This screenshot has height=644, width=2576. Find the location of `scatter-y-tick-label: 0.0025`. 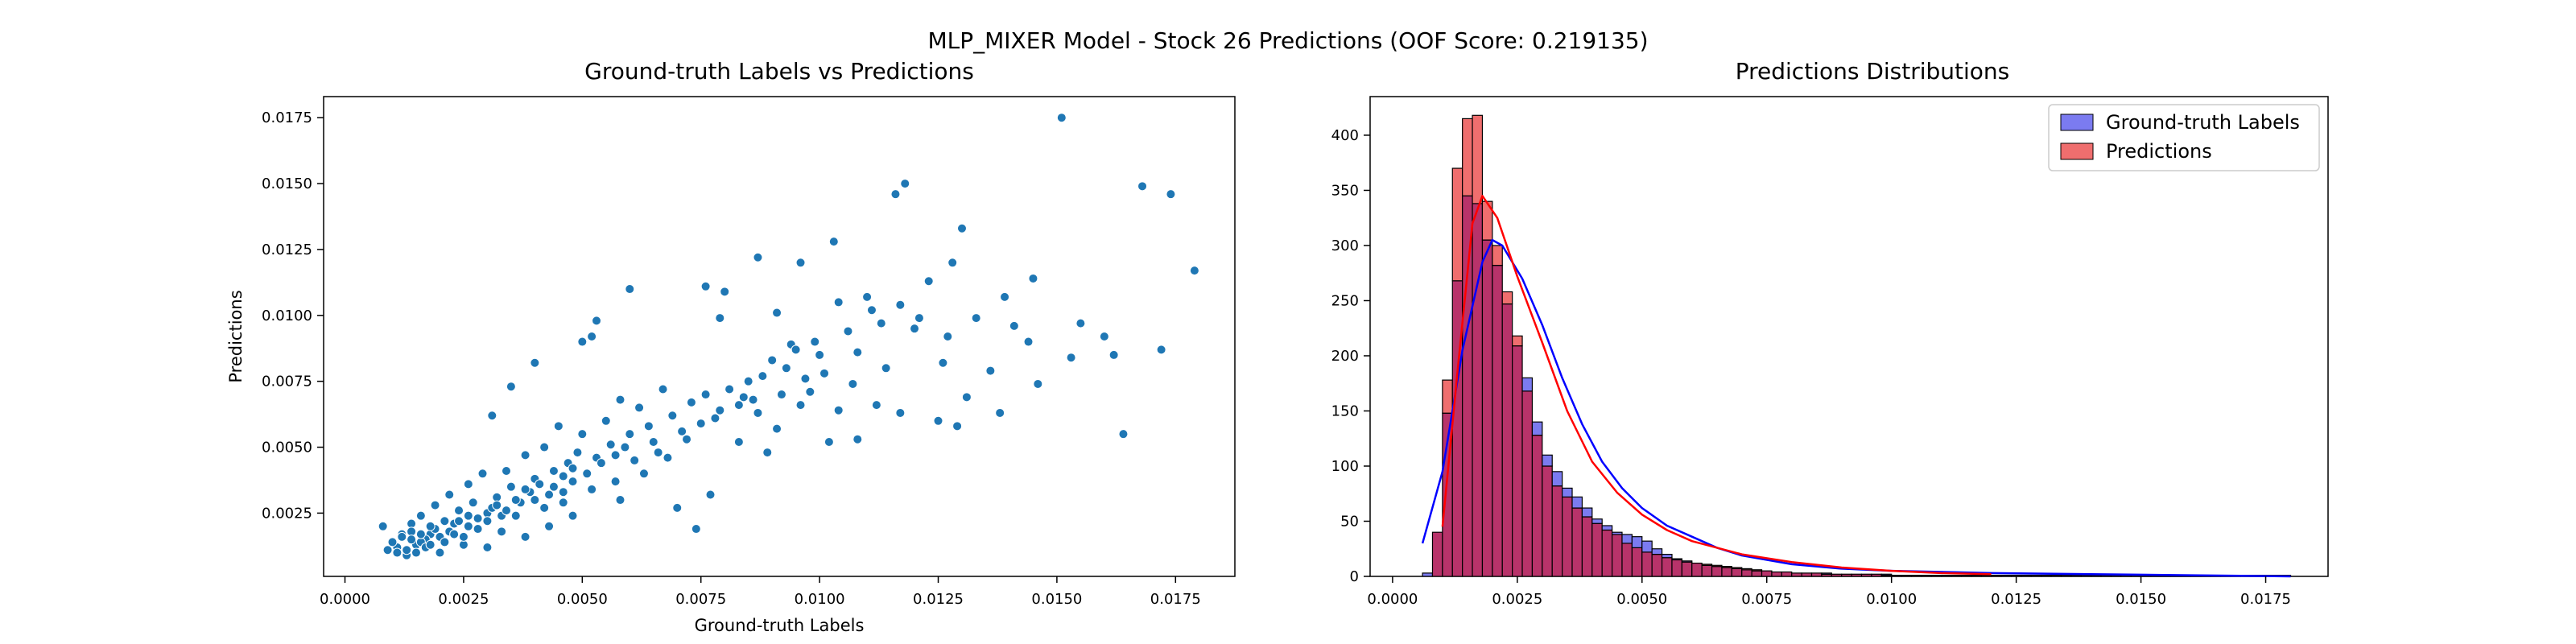

scatter-y-tick-label: 0.0025 is located at coordinates (287, 513).